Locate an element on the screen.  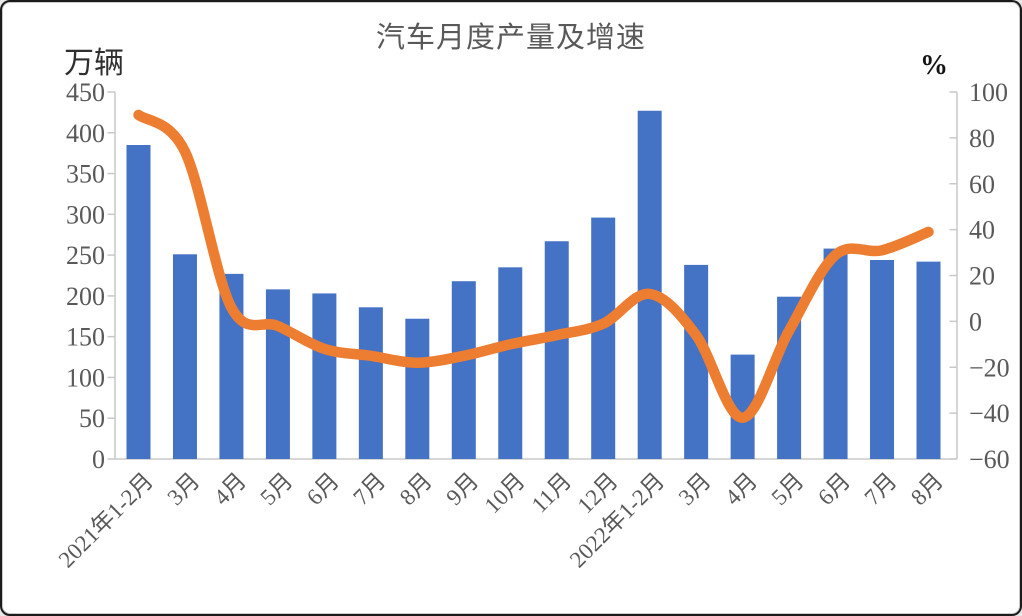
y-axis-left-tick-label: 50 is located at coordinates (92, 418).